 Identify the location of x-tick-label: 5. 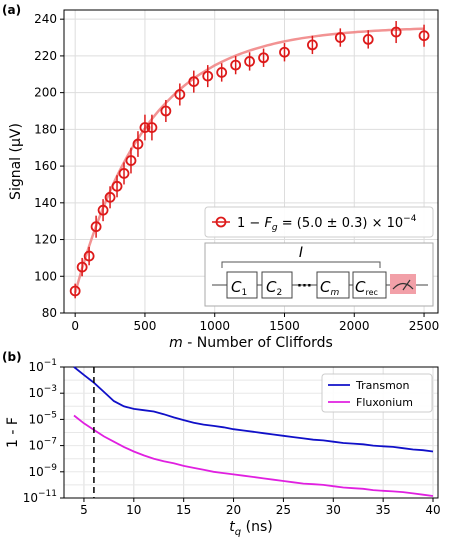
(84, 510).